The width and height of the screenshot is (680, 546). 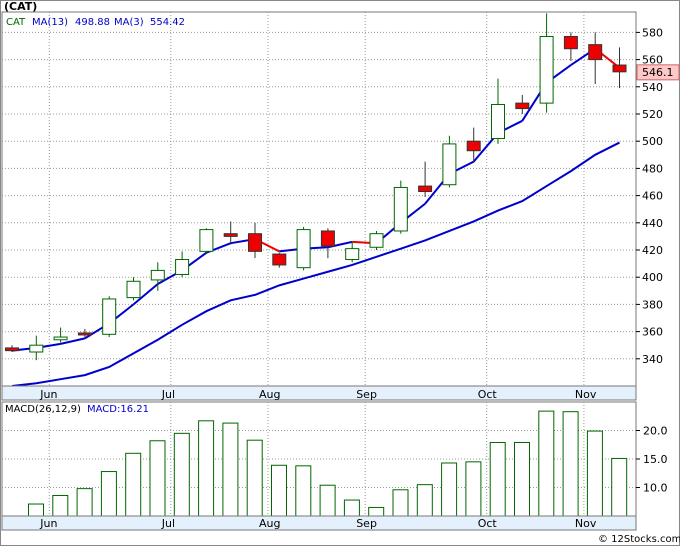 What do you see at coordinates (652, 32) in the screenshot?
I see `price-tick-label: 580` at bounding box center [652, 32].